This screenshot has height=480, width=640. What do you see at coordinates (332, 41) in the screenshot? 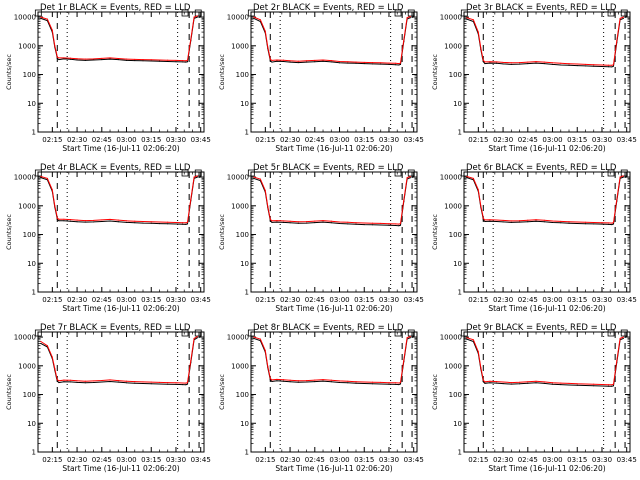
I see `series-events` at bounding box center [332, 41].